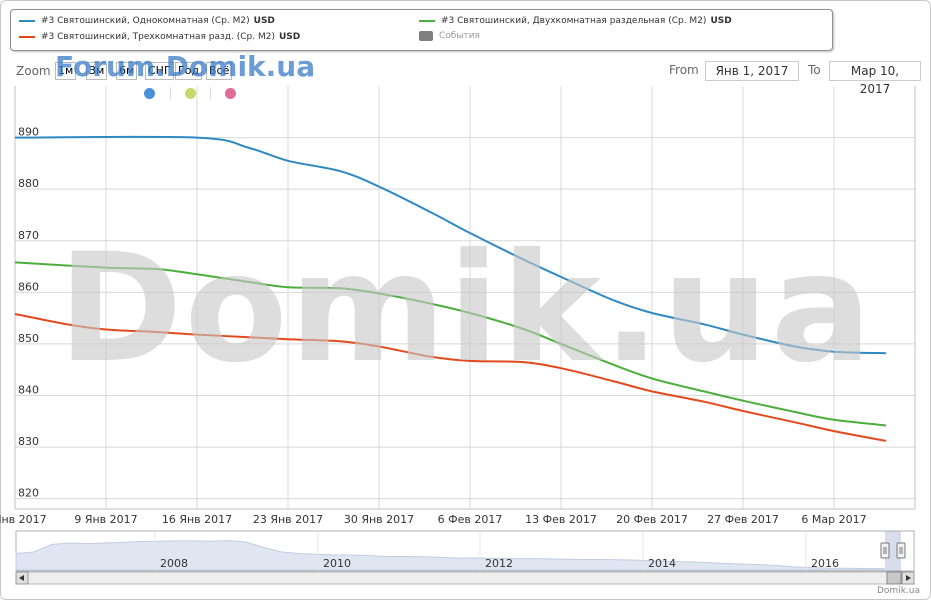 This screenshot has height=600, width=931. What do you see at coordinates (825, 563) in the screenshot?
I see `navigator-year-label: 2016` at bounding box center [825, 563].